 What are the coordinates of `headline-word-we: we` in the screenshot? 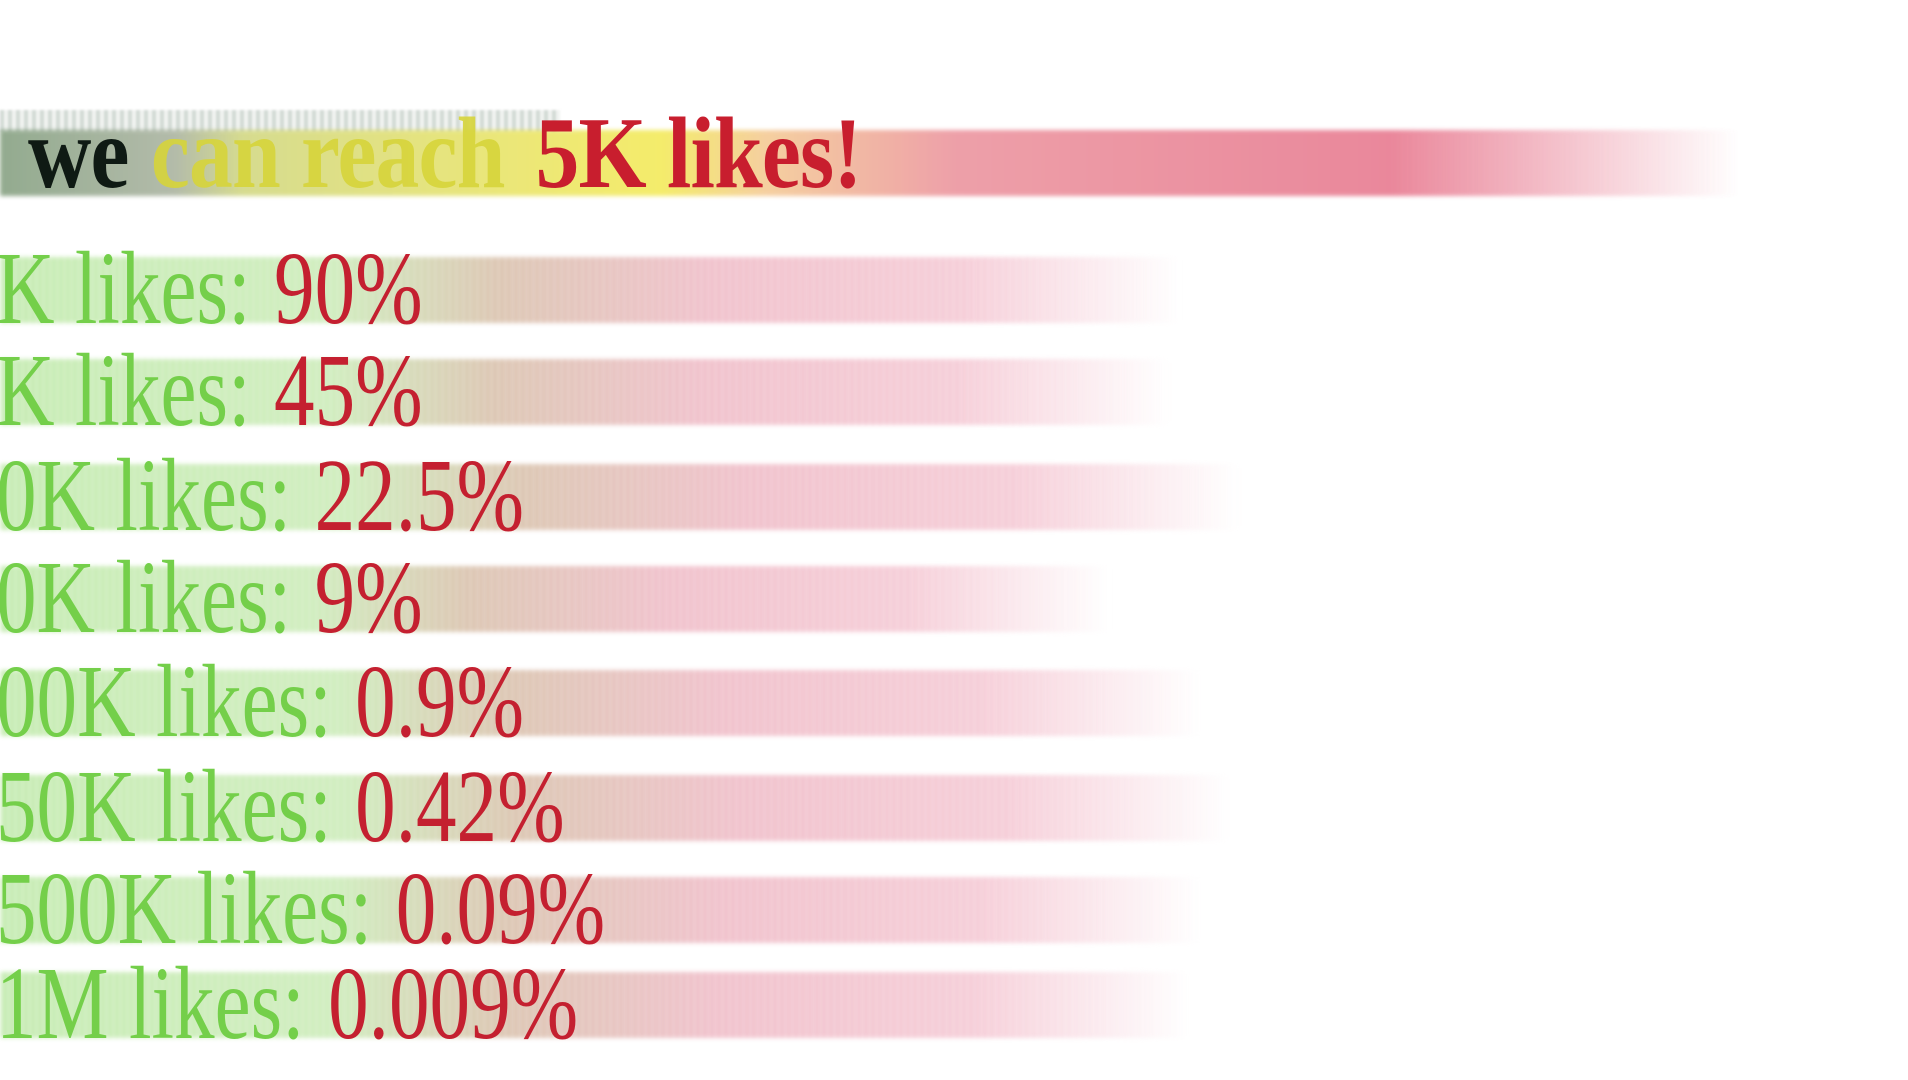 It's located at (78, 153).